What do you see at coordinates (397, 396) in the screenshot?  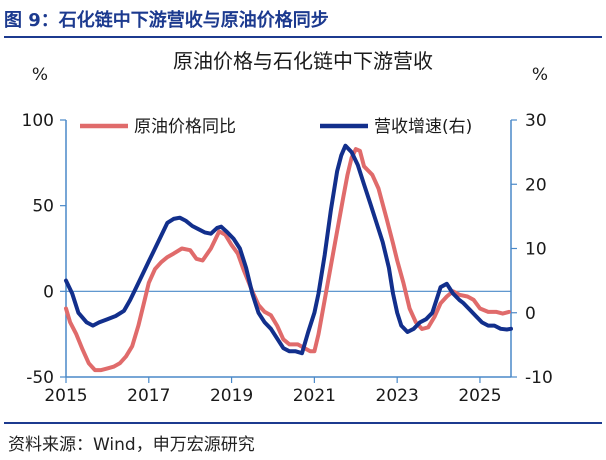 I see `x-tick-label: 2023` at bounding box center [397, 396].